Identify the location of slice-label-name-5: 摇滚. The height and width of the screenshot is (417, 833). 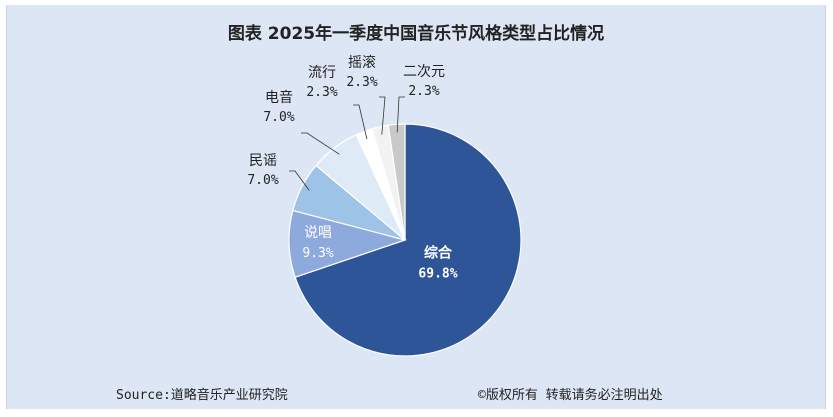
(362, 62).